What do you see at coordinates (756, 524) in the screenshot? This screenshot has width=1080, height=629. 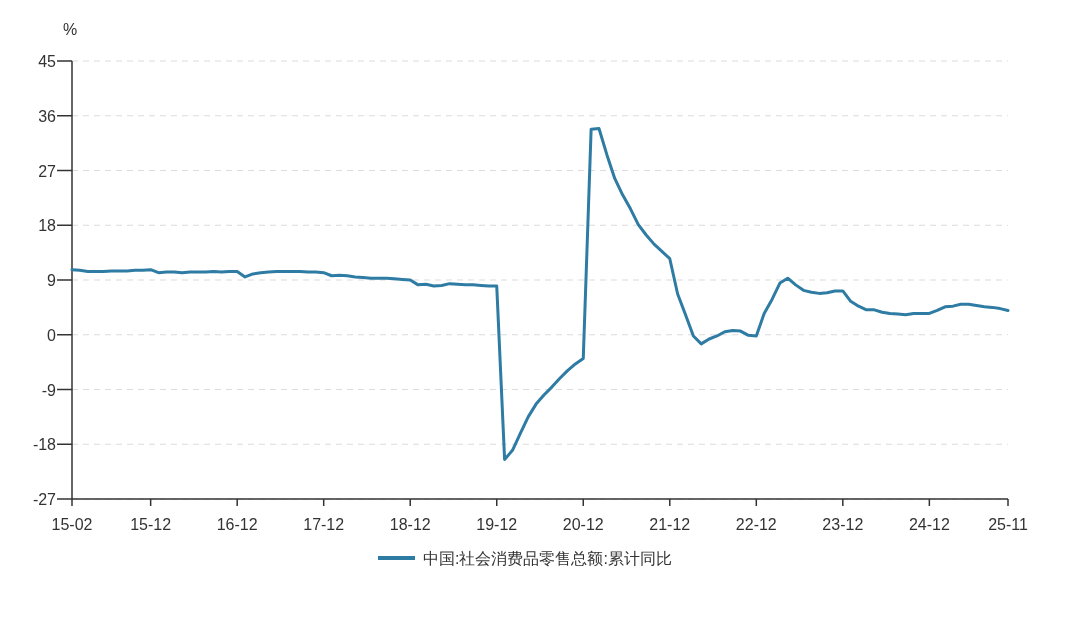 I see `xtick: 22-12` at bounding box center [756, 524].